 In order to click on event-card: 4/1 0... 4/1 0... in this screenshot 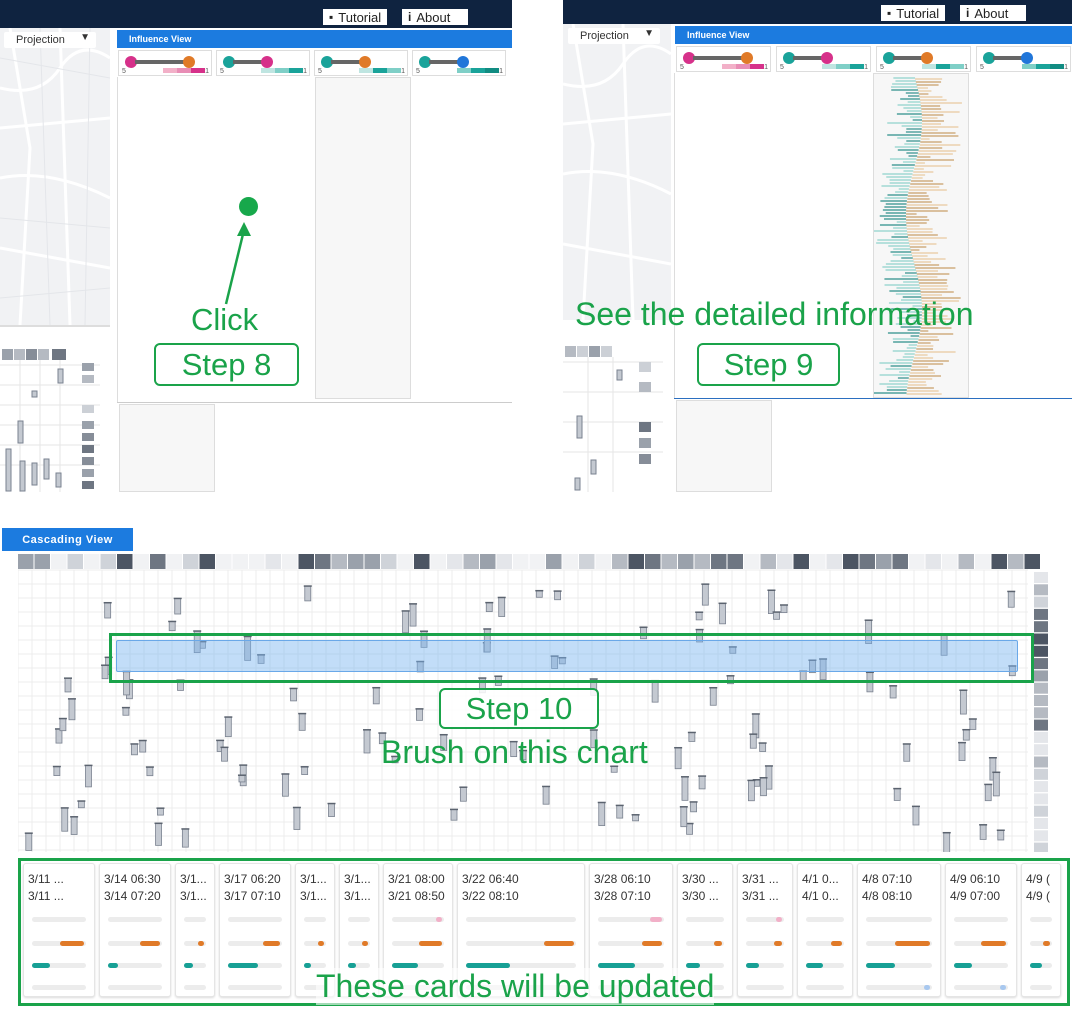, I will do `click(825, 930)`.